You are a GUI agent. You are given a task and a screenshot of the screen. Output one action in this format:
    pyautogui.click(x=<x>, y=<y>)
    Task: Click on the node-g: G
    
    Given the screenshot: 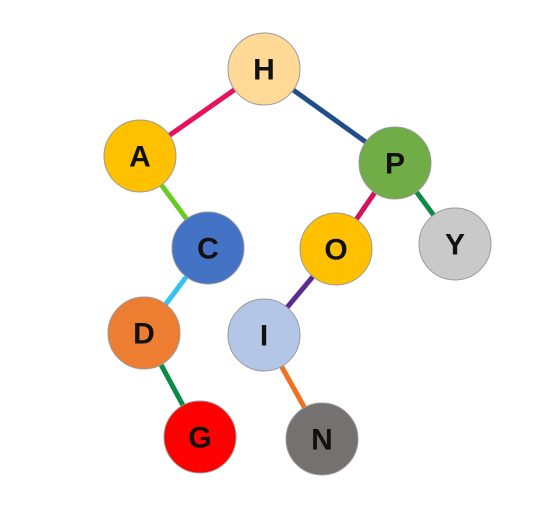 What is the action you would take?
    pyautogui.click(x=200, y=437)
    